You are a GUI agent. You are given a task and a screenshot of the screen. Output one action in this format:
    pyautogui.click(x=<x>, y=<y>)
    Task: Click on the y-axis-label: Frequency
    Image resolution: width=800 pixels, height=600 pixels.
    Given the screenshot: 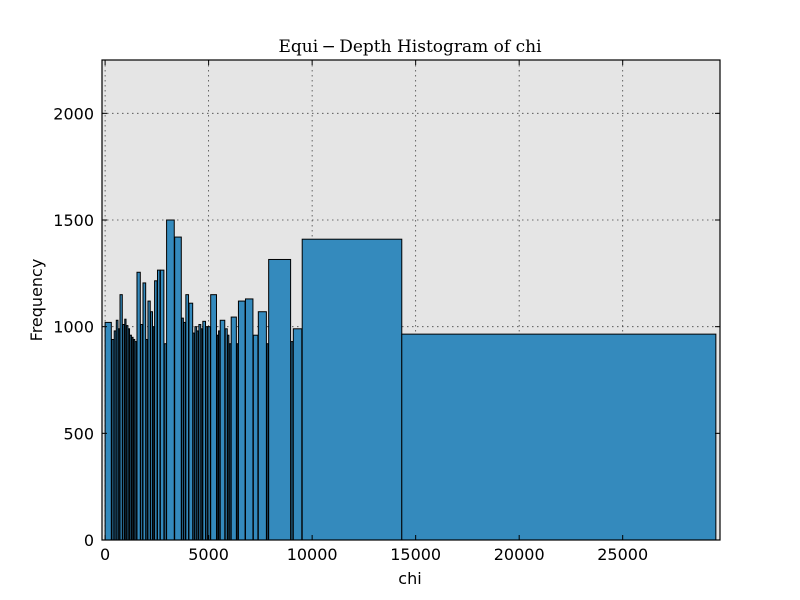 What is the action you would take?
    pyautogui.click(x=36, y=300)
    